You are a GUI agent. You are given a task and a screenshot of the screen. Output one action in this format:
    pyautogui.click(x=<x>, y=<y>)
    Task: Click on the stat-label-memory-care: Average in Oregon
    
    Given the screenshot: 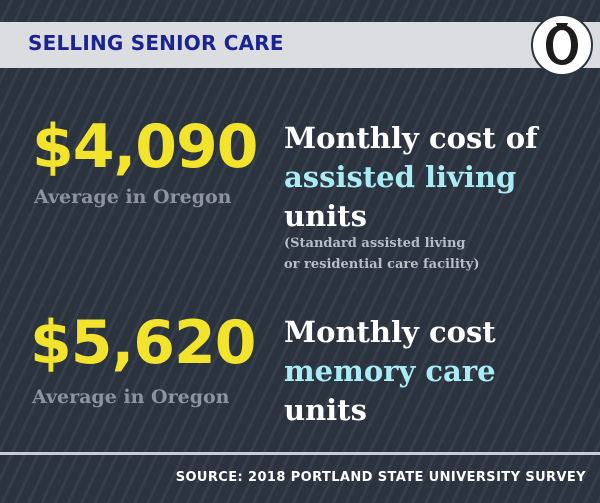 What is the action you would take?
    pyautogui.click(x=131, y=397)
    